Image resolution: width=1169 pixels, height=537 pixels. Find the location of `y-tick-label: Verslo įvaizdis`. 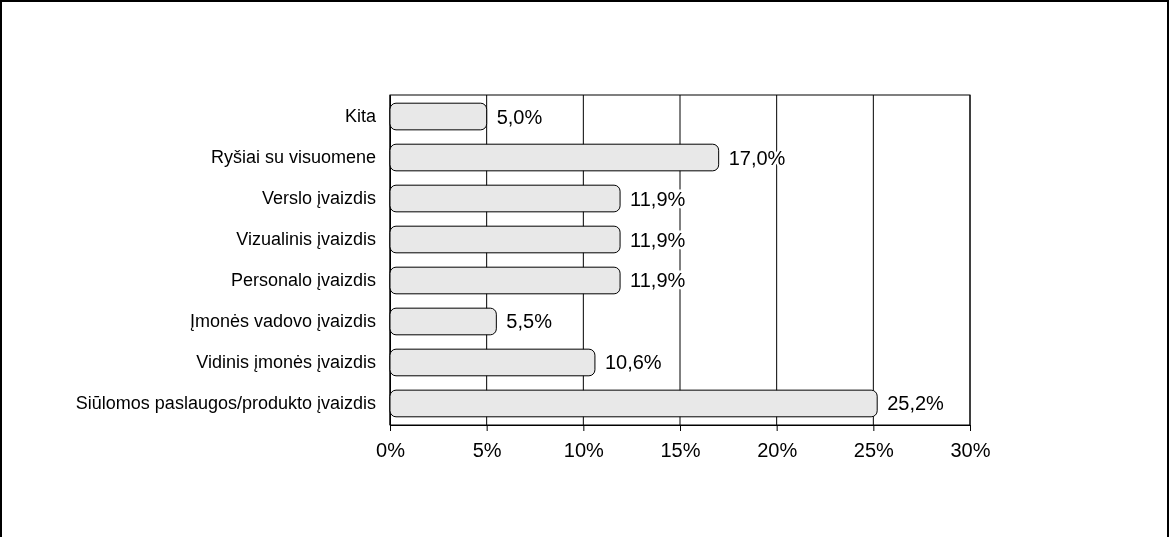

y-tick-label: Verslo įvaizdis is located at coordinates (318, 198).